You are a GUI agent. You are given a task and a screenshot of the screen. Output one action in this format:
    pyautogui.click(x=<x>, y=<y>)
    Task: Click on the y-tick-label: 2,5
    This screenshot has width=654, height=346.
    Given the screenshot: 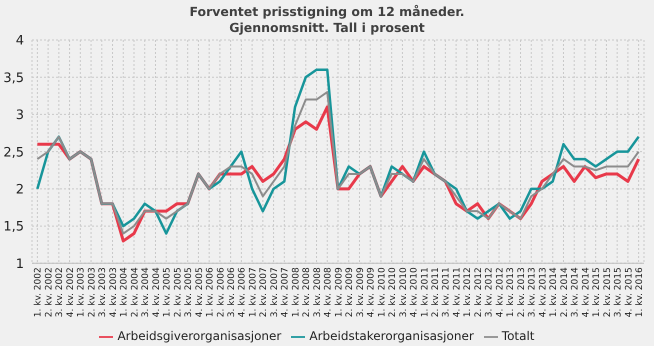 What is the action you would take?
    pyautogui.click(x=13, y=152)
    